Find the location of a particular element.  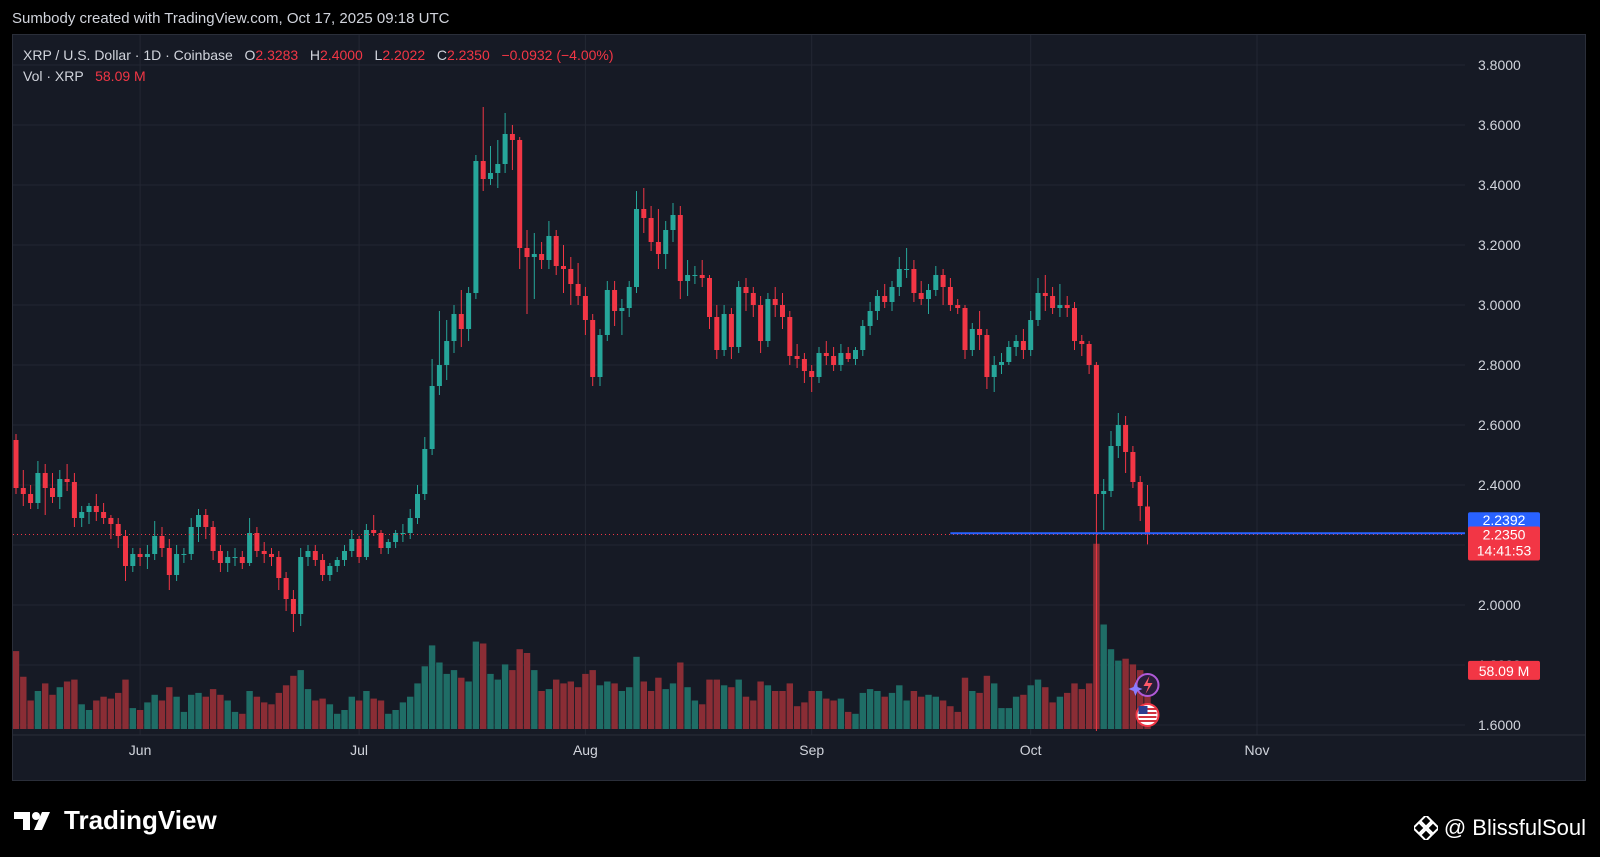

high-label: H is located at coordinates (315, 55).